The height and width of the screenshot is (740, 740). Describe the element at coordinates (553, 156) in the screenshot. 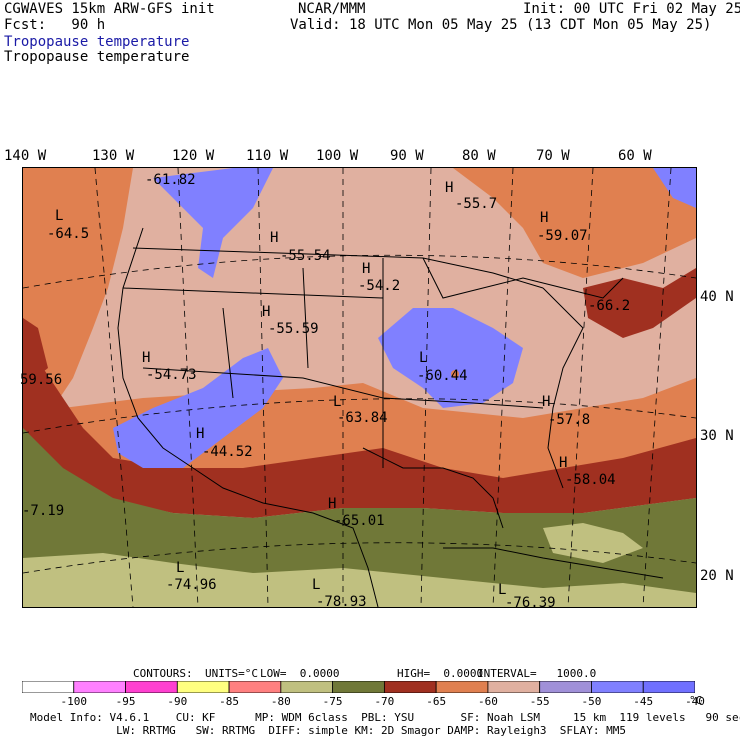

I see `lon-label-70w: 70 W` at that location.